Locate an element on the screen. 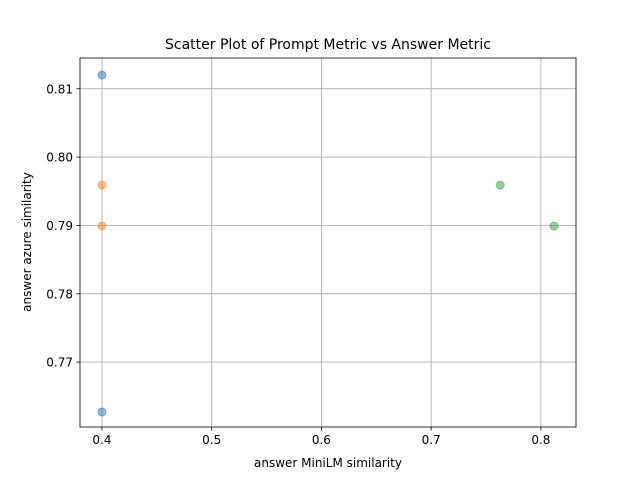 The width and height of the screenshot is (640, 480). x-tick-label: 0.5 is located at coordinates (211, 440).